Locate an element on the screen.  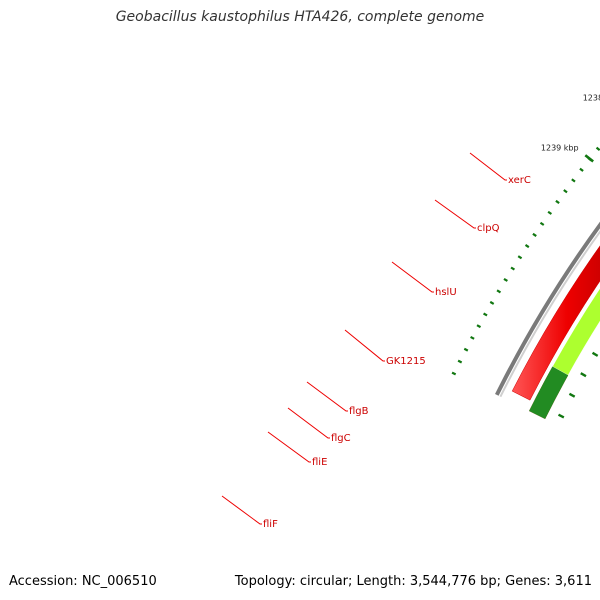
gene-label: hslU is located at coordinates (446, 292).